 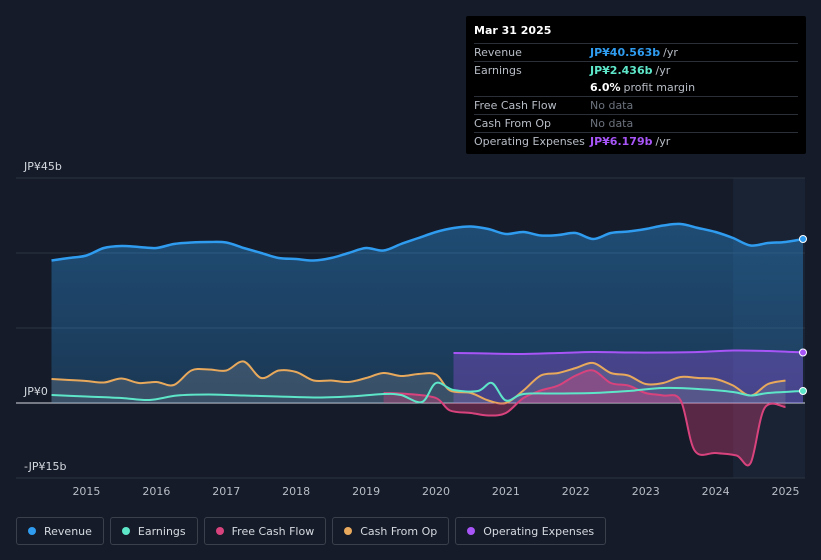 I want to click on cash-from-op-line, so click(x=418, y=382).